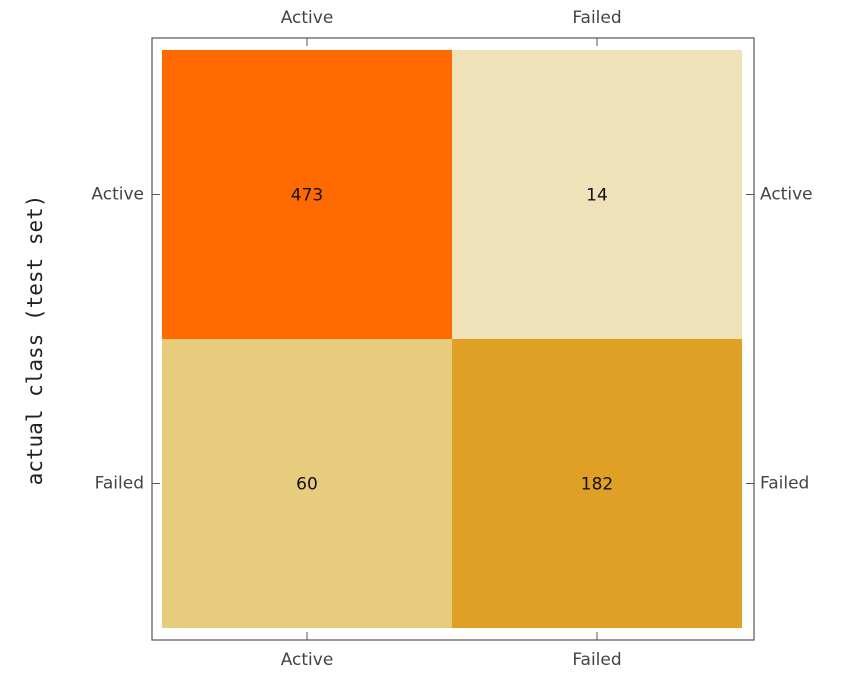 This screenshot has height=698, width=850. Describe the element at coordinates (596, 660) in the screenshot. I see `x-tick-label-bottom: Failed` at that location.